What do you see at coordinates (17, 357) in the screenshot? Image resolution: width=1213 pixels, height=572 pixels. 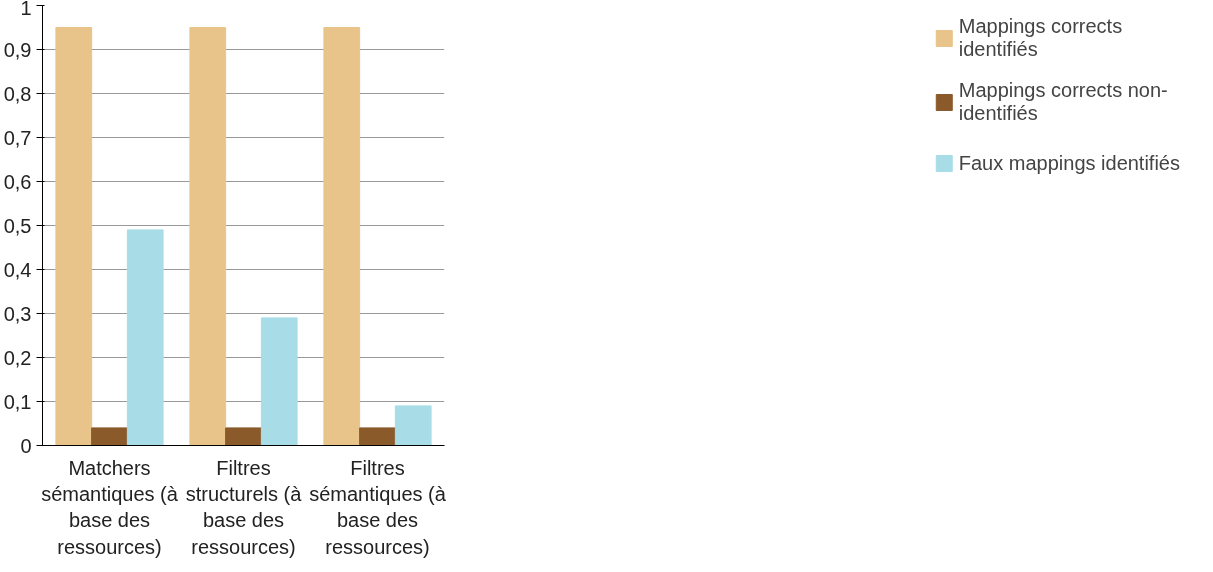 I see `y-tick-label: 0,2` at bounding box center [17, 357].